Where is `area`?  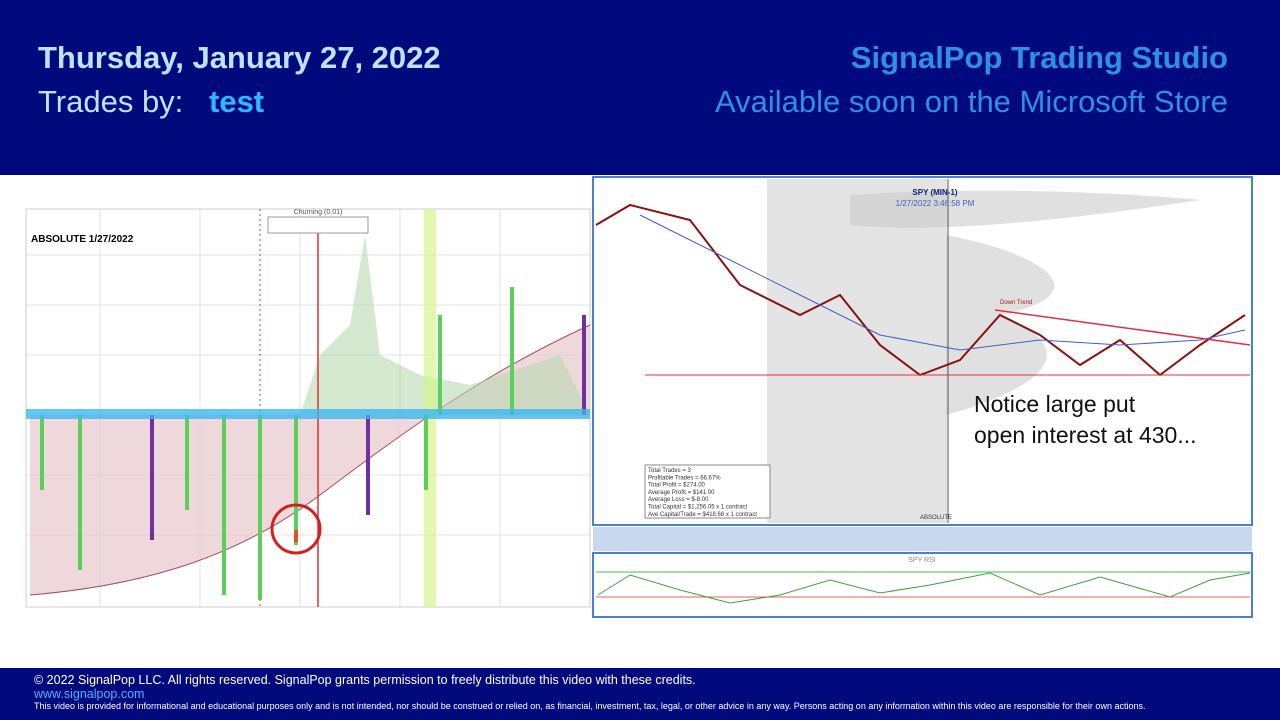 area is located at coordinates (445, 325).